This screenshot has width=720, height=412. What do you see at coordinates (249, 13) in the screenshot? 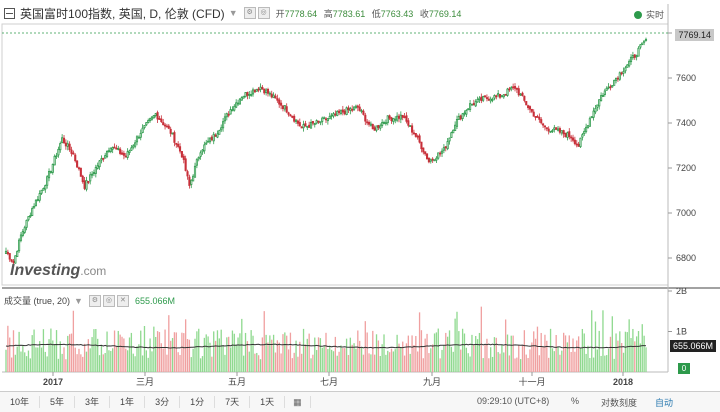
I see `settings-icon: ⚙` at bounding box center [249, 13].